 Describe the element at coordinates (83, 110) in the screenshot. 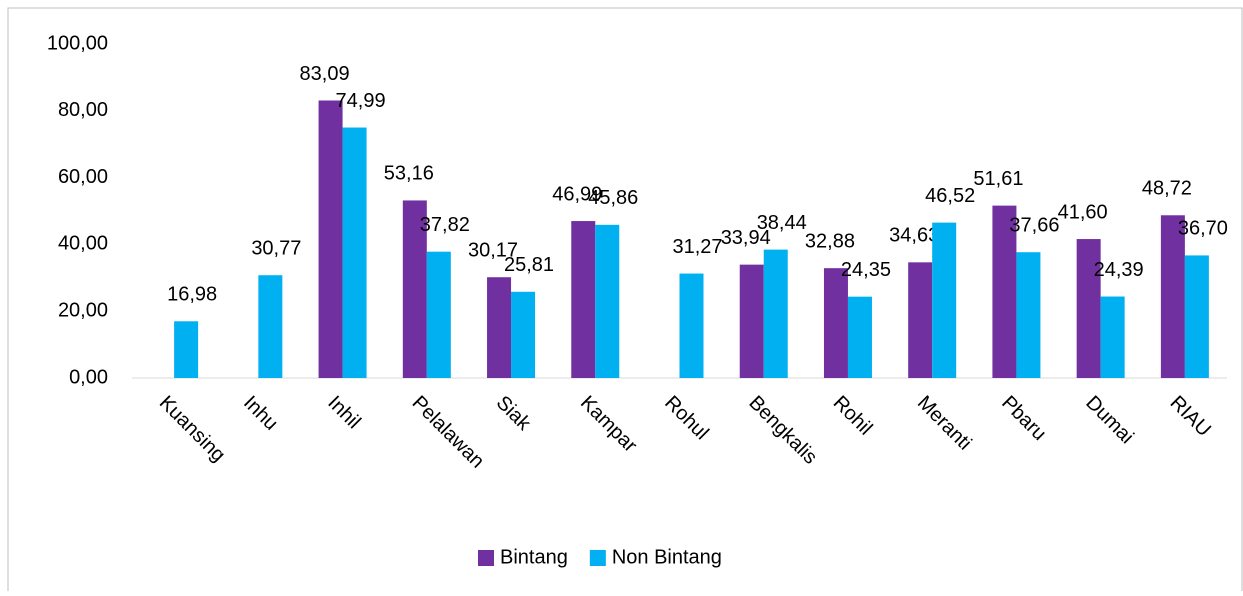

I see `y-tick-label: 80,00` at that location.